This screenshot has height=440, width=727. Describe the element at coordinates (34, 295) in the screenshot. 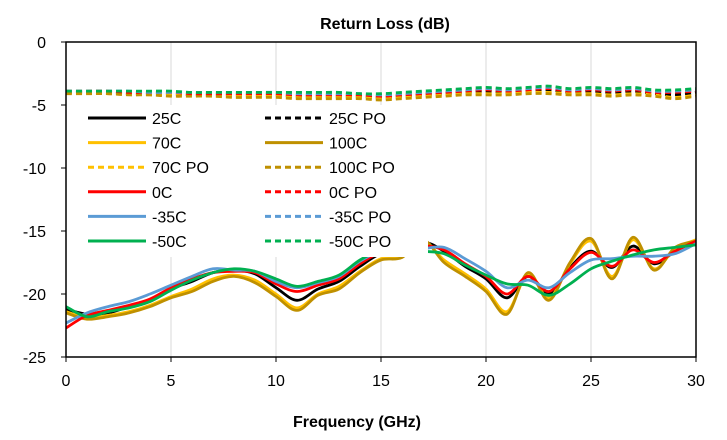

I see `y-tick-label: -20` at that location.